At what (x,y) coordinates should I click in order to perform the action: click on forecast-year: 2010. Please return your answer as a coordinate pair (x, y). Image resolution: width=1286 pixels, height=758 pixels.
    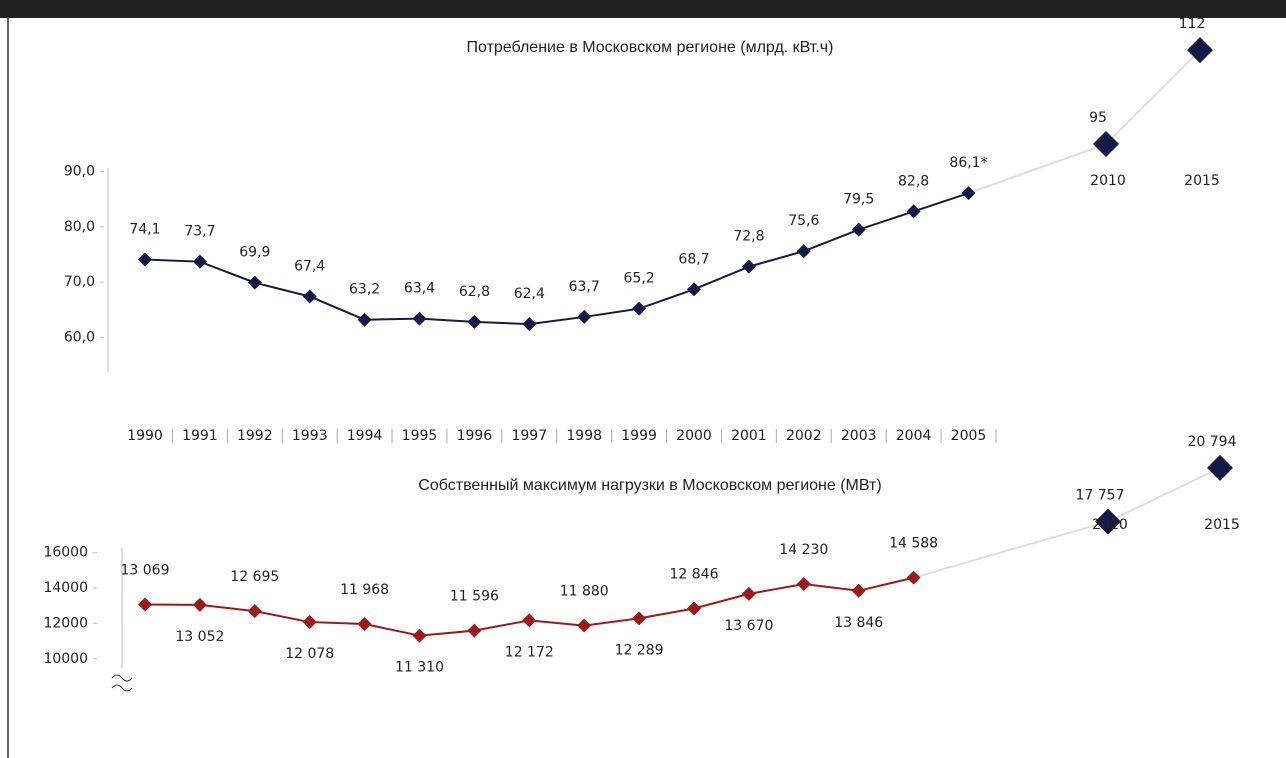
    Looking at the image, I should click on (1110, 525).